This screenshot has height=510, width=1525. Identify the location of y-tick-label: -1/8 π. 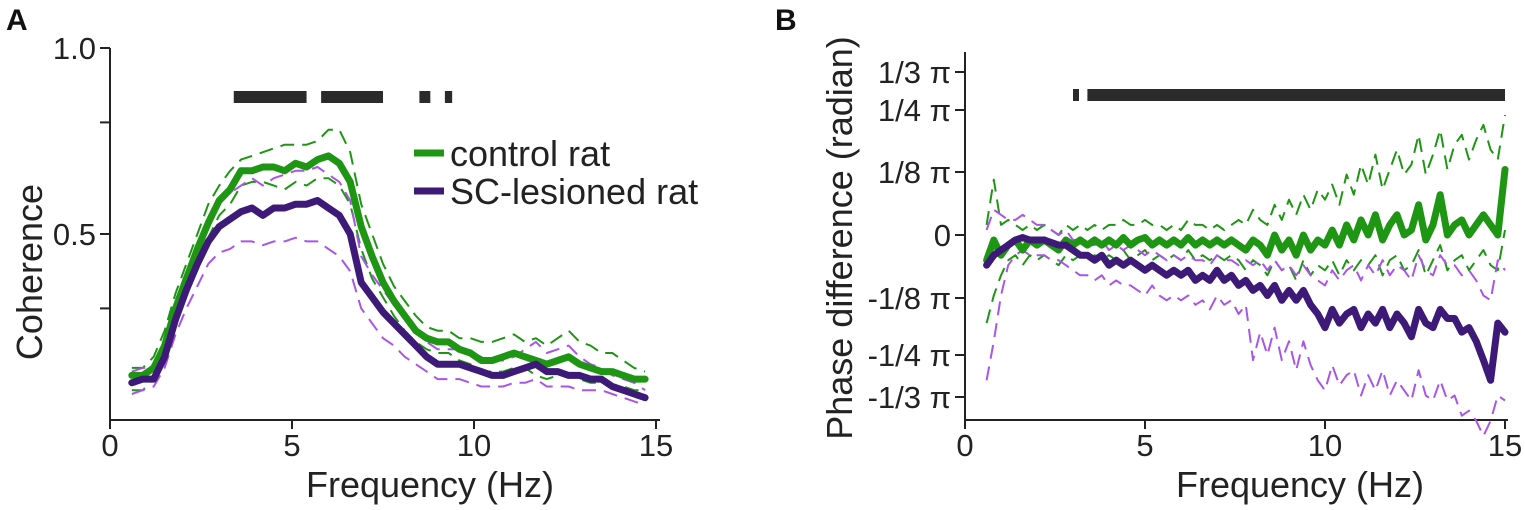
(909, 298).